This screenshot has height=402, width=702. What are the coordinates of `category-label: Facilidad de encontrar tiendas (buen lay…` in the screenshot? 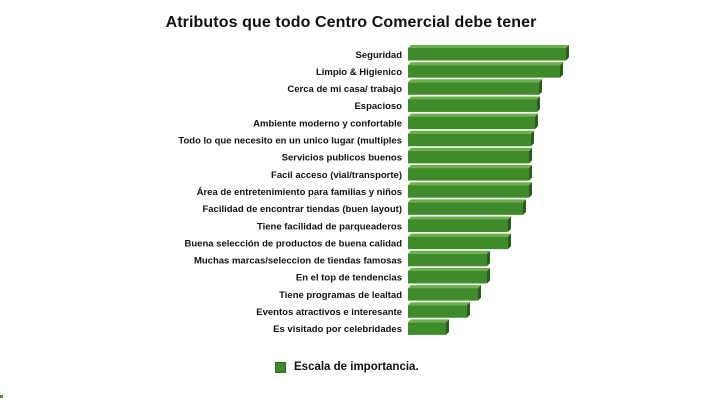 It's located at (302, 209).